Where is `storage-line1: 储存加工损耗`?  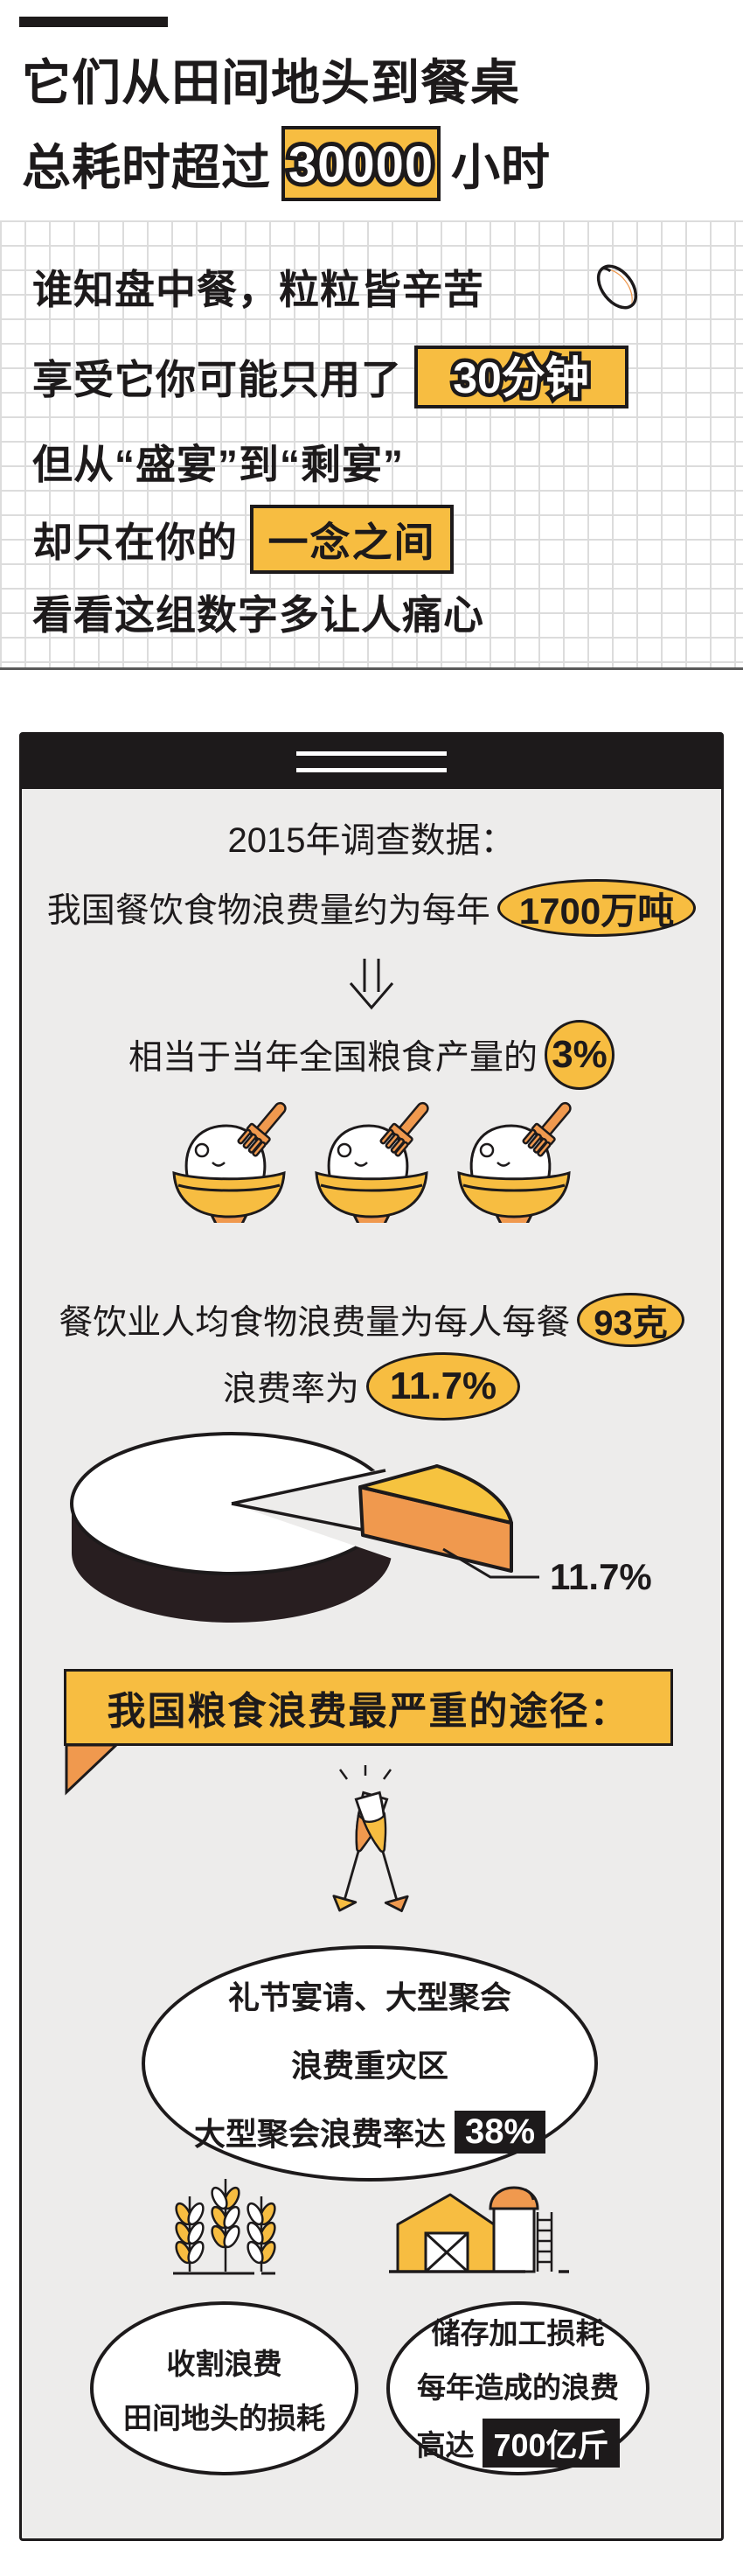
storage-line1: 储存加工损耗 is located at coordinates (518, 2332).